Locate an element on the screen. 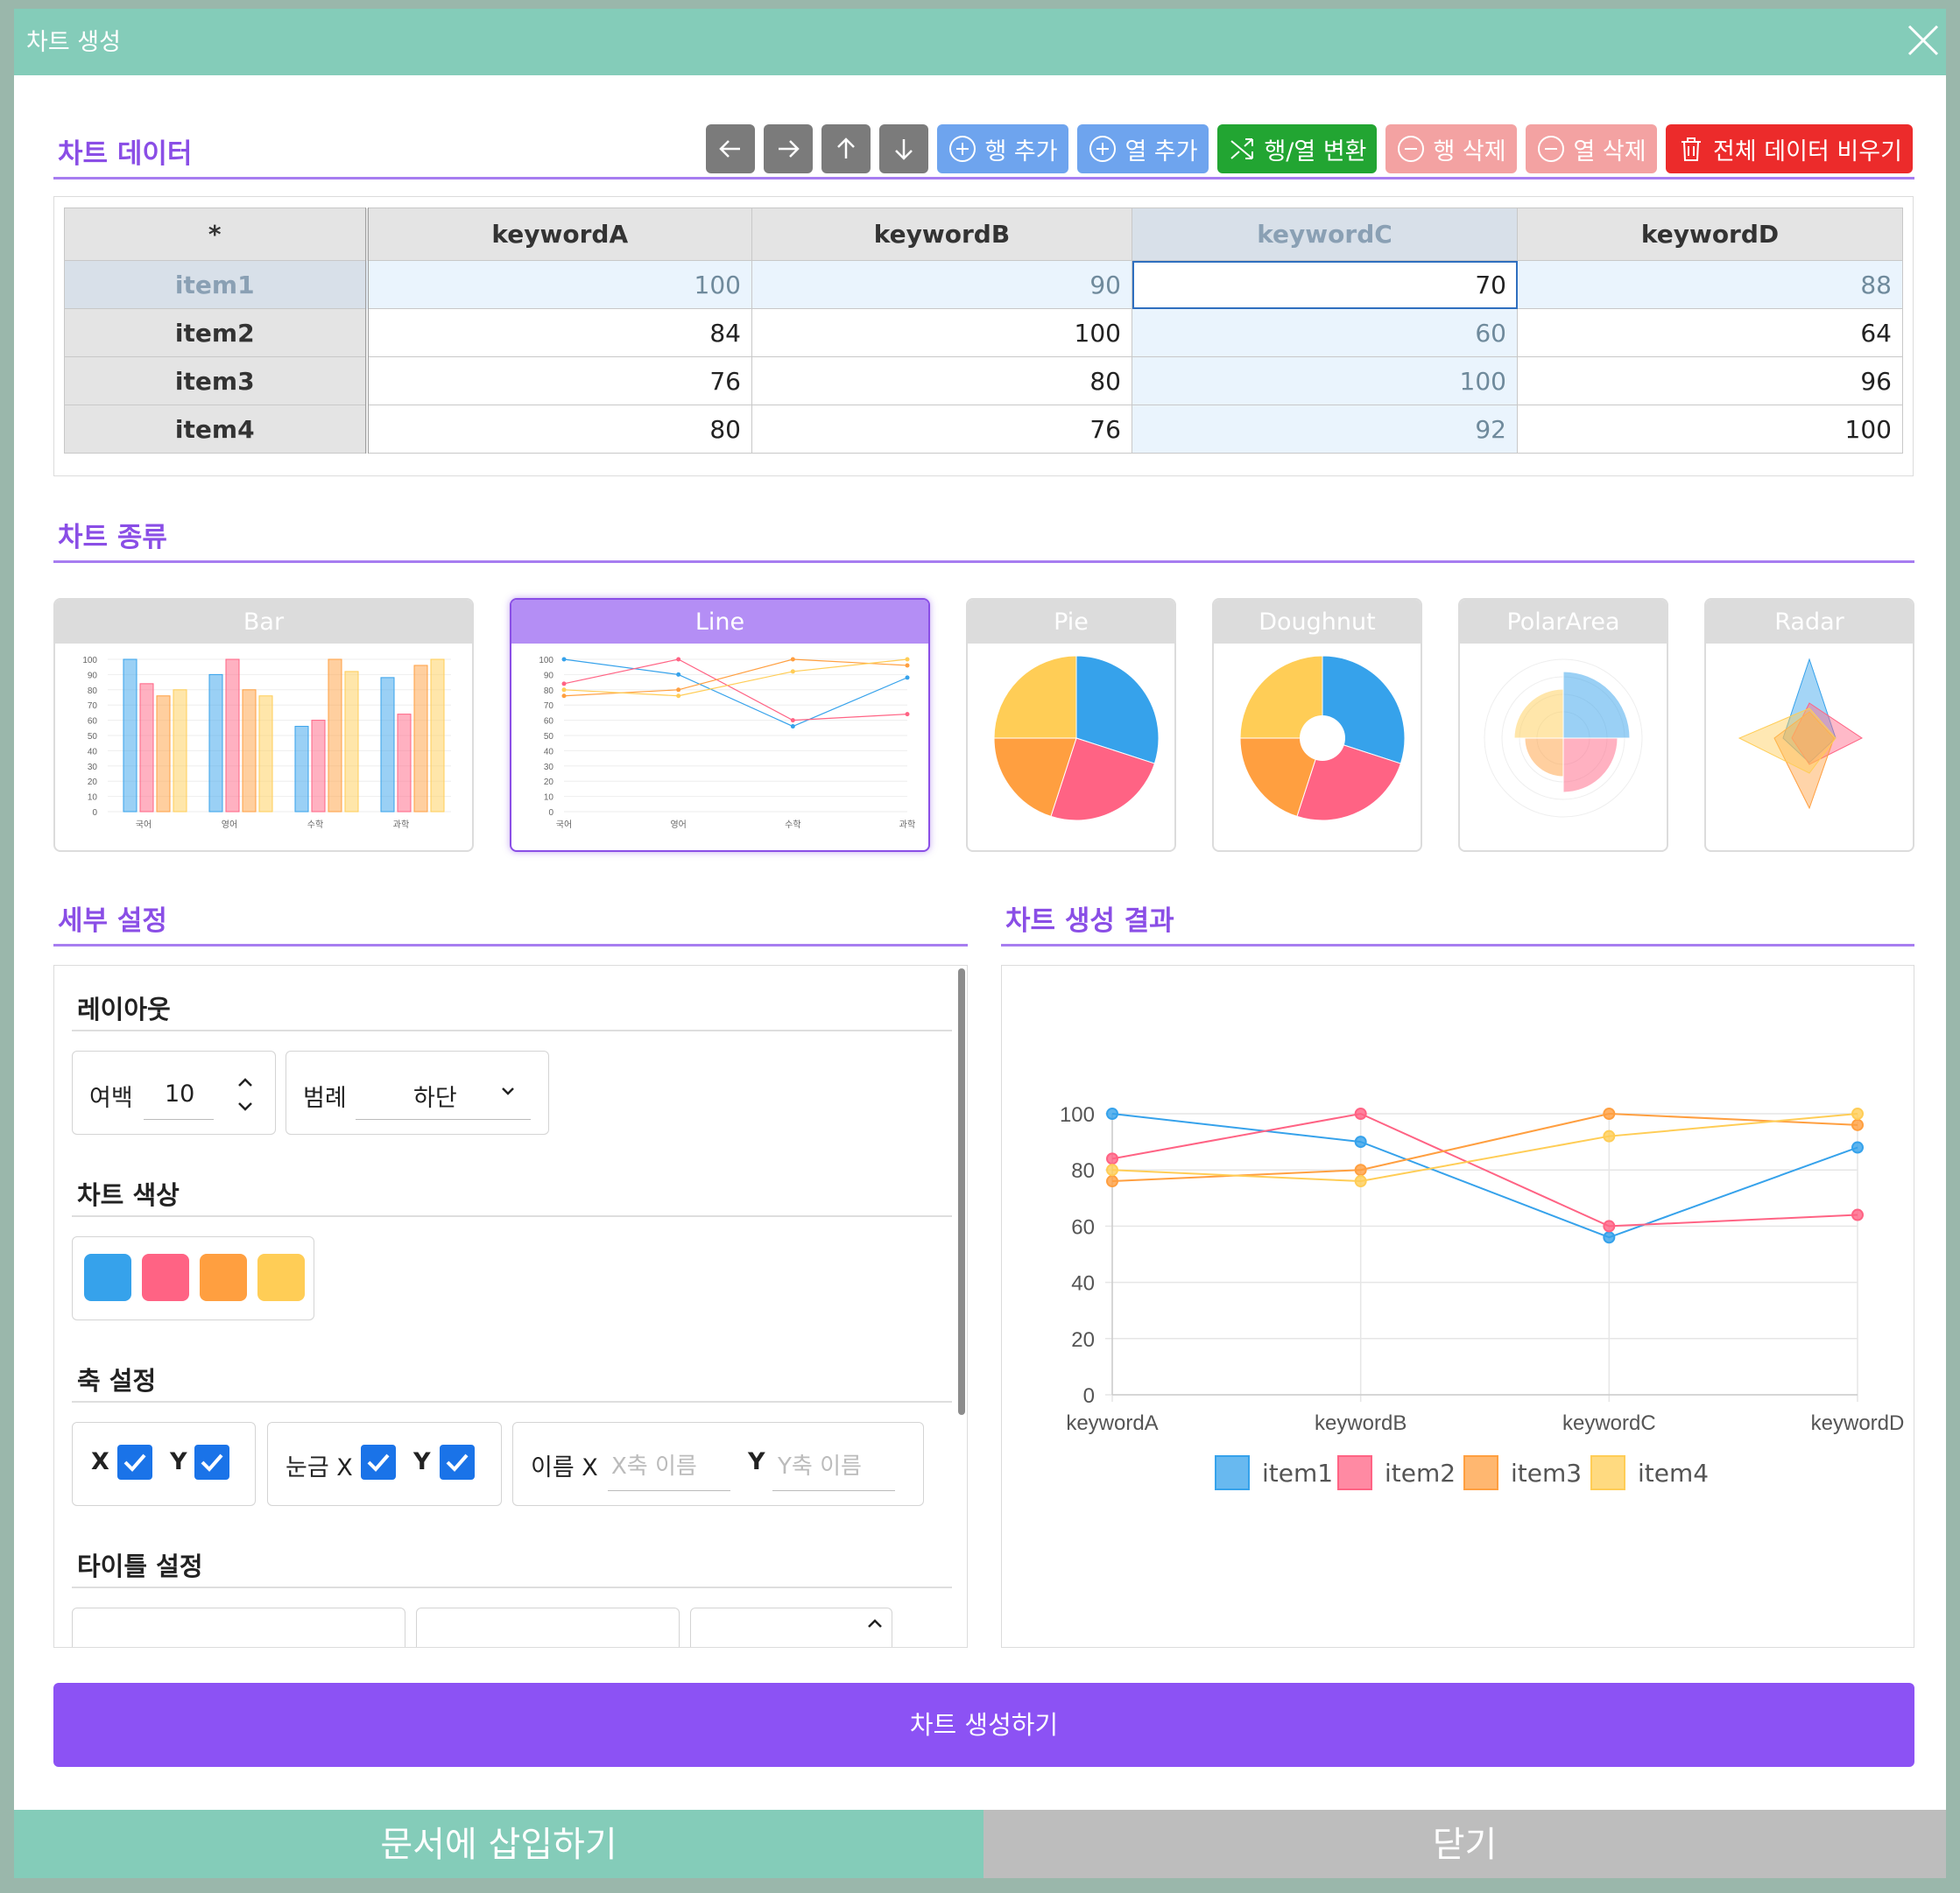 Image resolution: width=1960 pixels, height=1893 pixels. table-cell-active: 70 is located at coordinates (1325, 285).